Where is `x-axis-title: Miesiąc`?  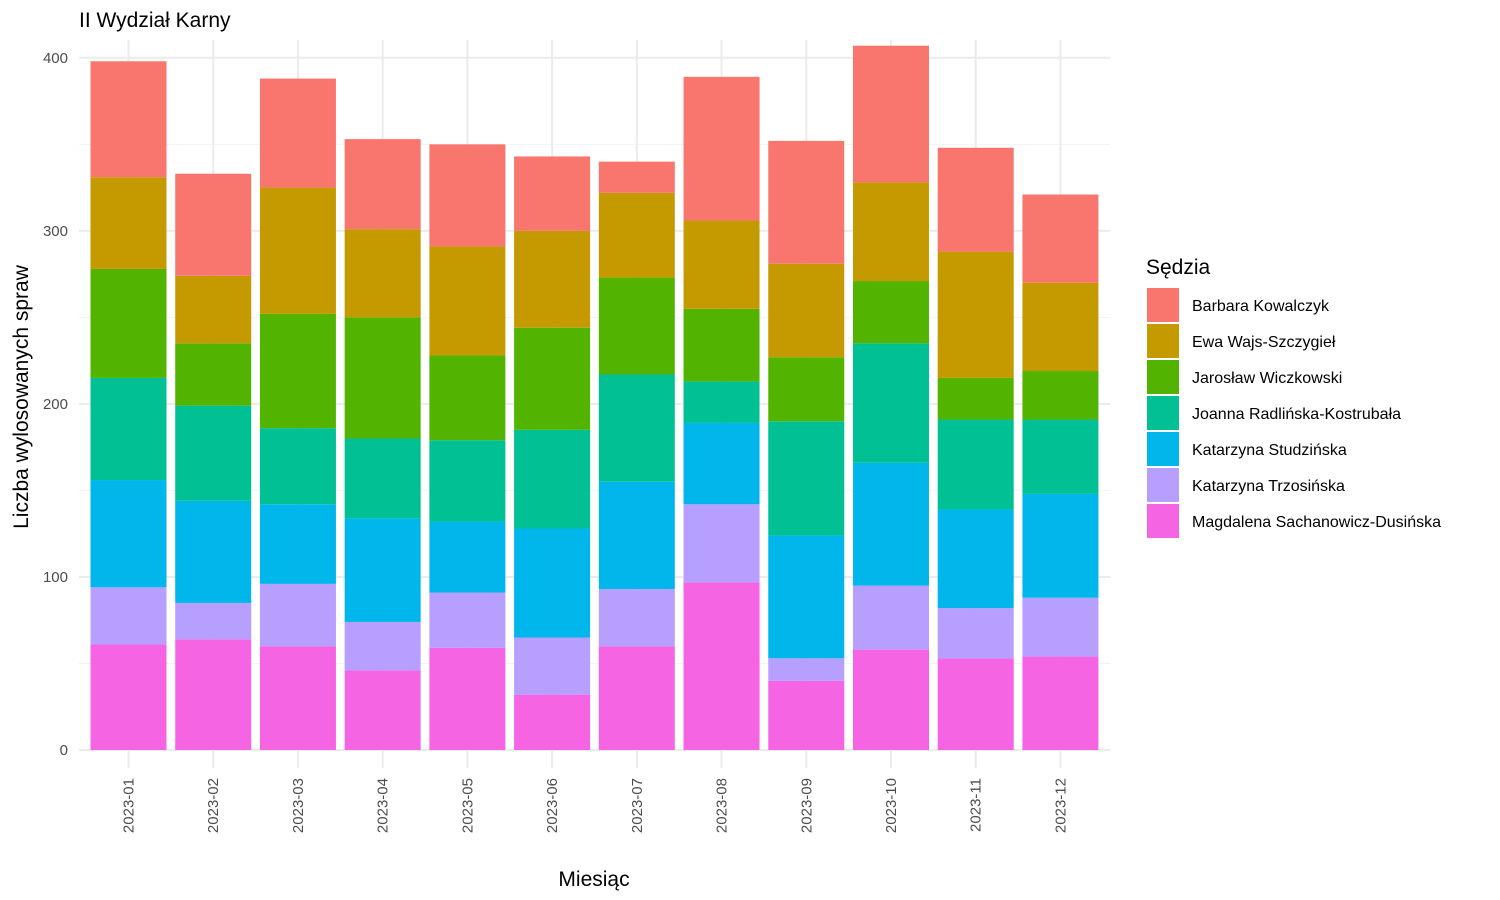 x-axis-title: Miesiąc is located at coordinates (593, 879).